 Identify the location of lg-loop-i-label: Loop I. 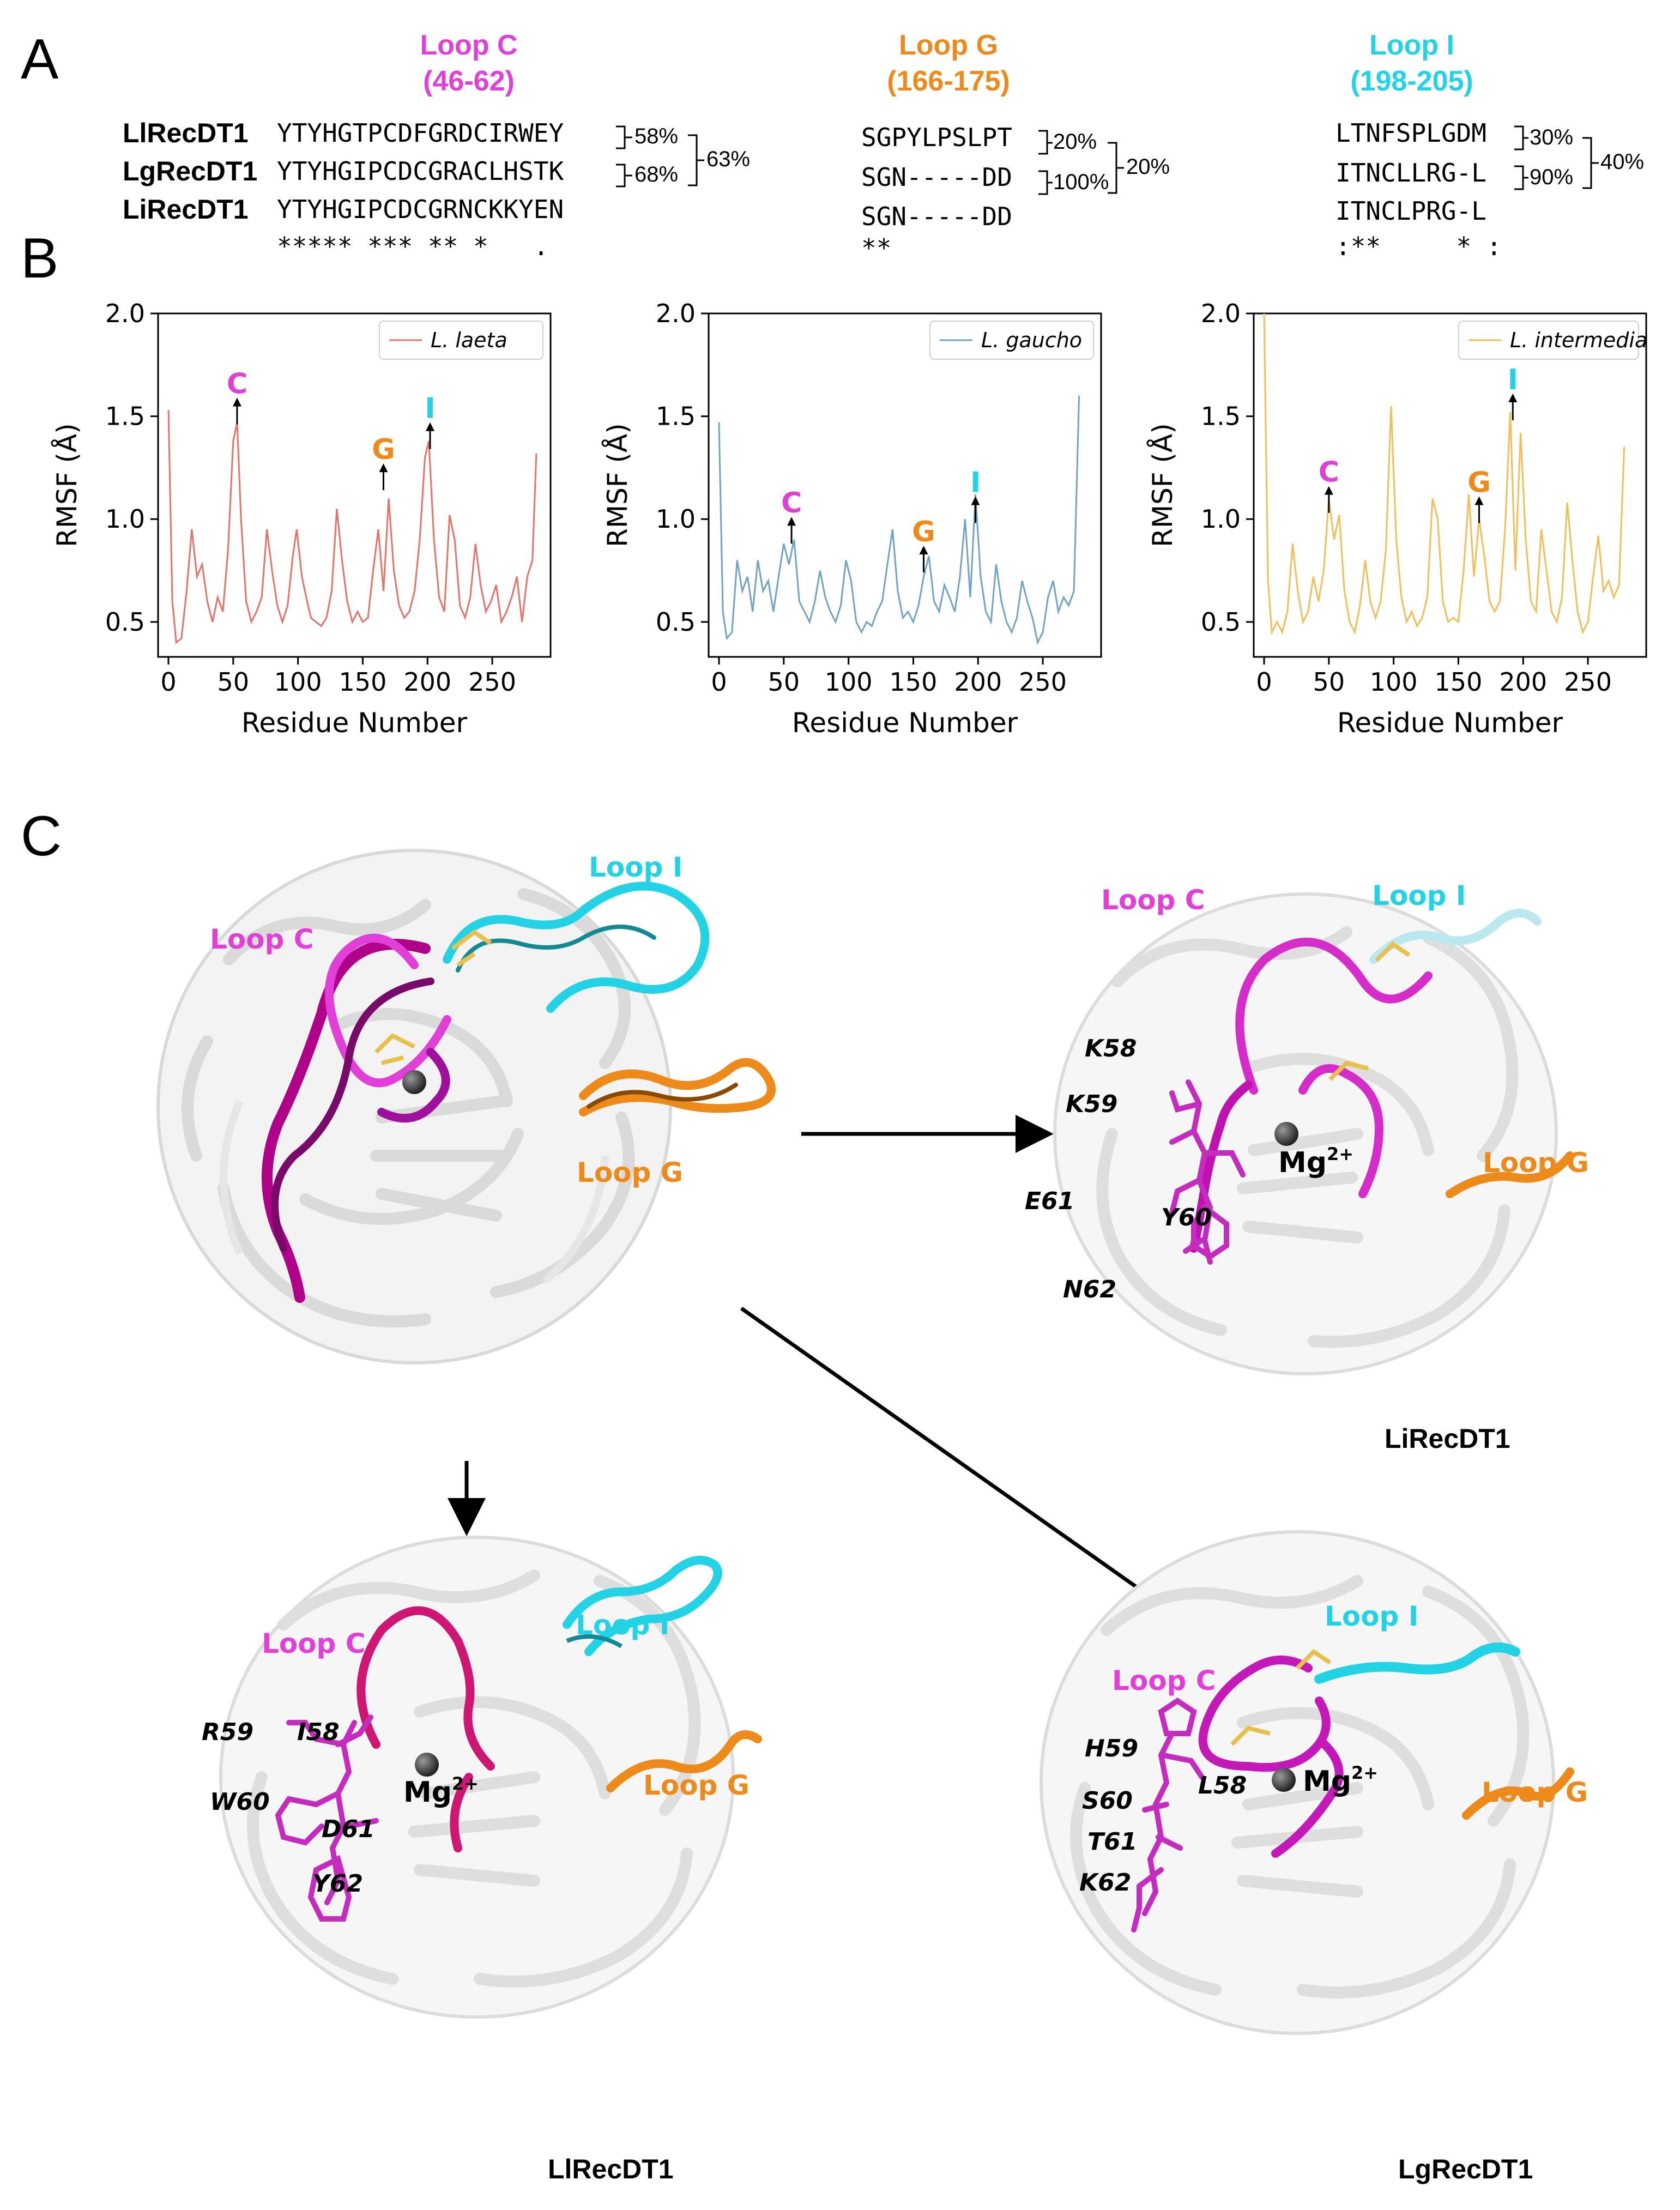
(1371, 1617).